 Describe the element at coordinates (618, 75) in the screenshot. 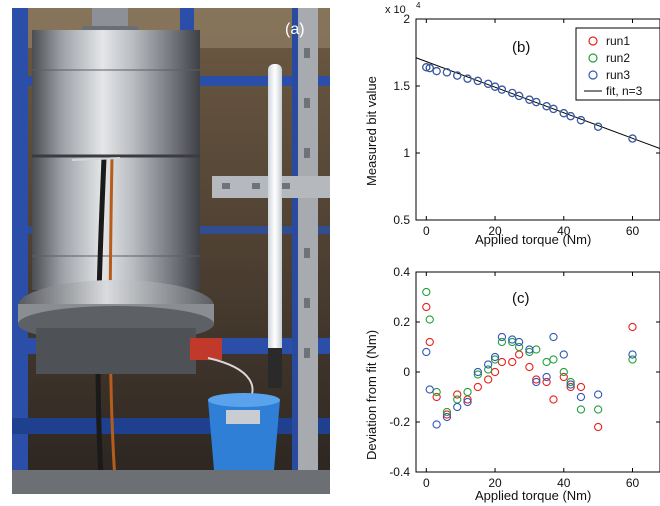

I see `legend-label-run3: run3` at that location.